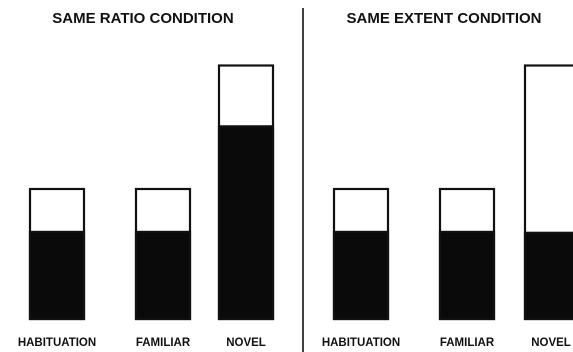  I want to click on bar-label-ratio-familiar: FAMILIAR, so click(163, 343).